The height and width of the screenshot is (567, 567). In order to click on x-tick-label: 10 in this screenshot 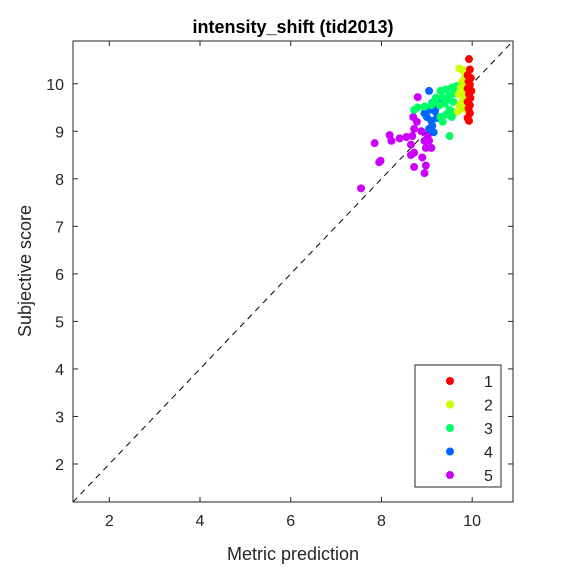, I will do `click(472, 521)`.